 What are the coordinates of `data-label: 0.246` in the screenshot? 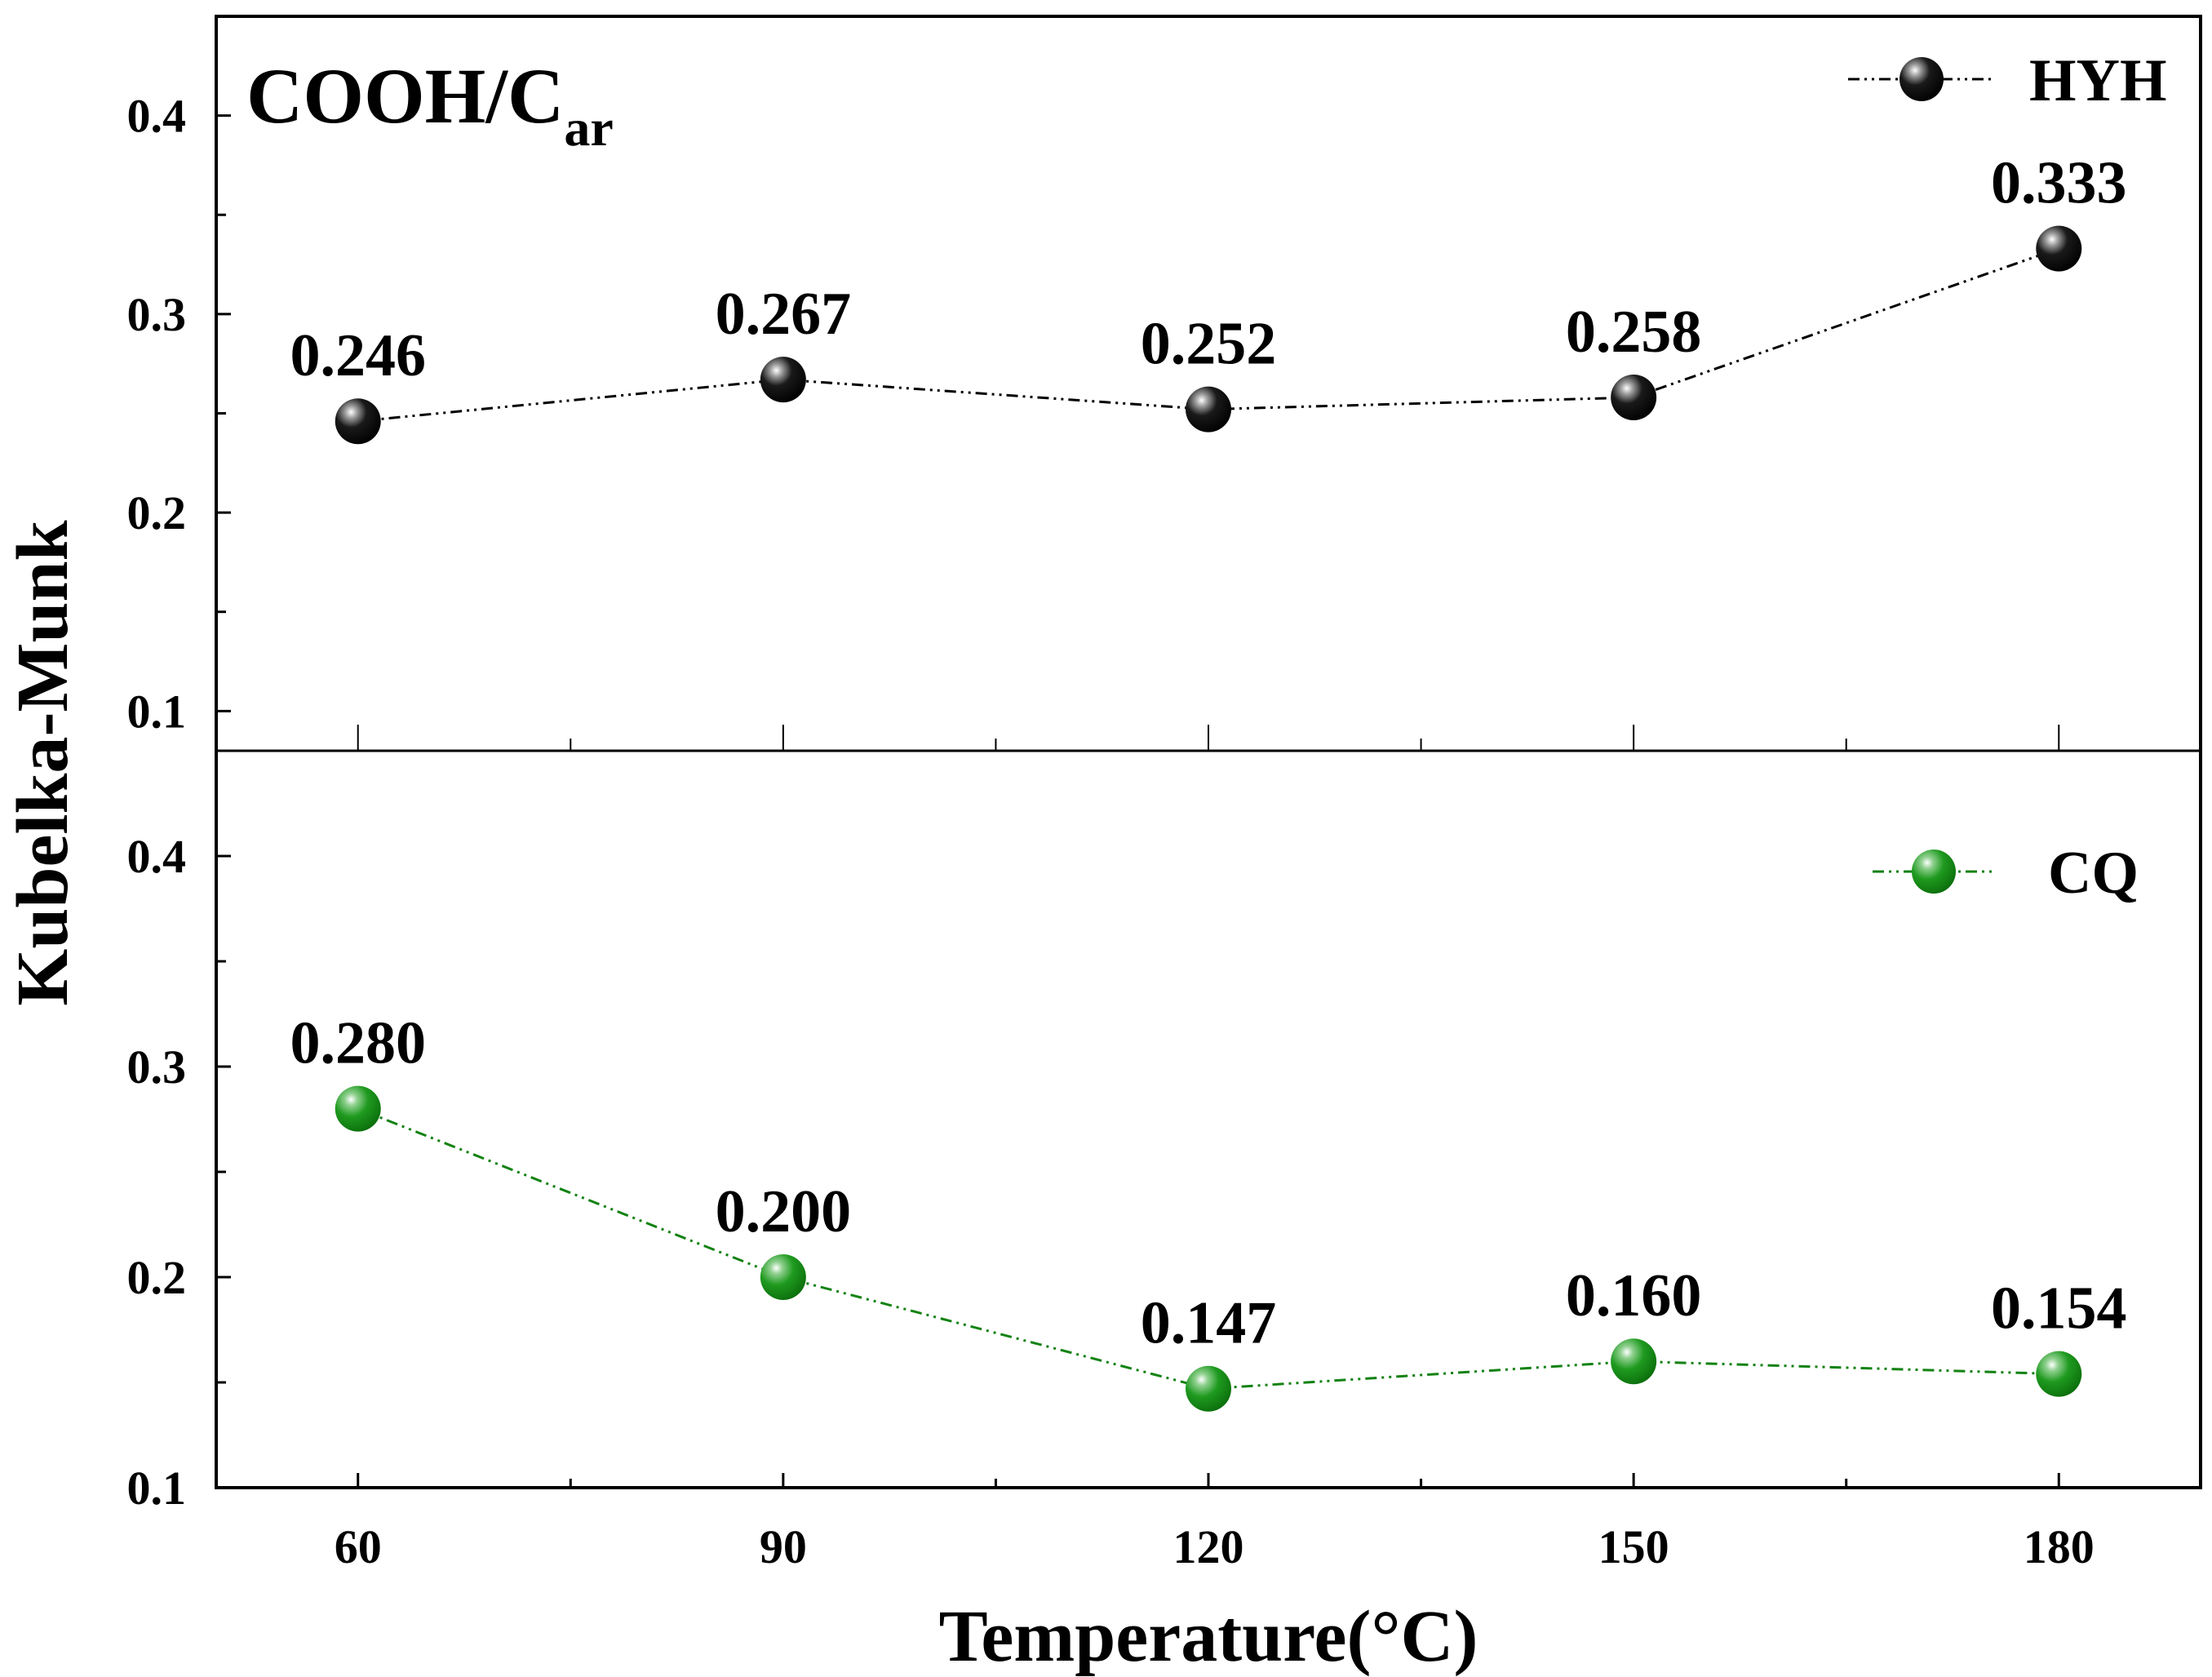 It's located at (358, 355).